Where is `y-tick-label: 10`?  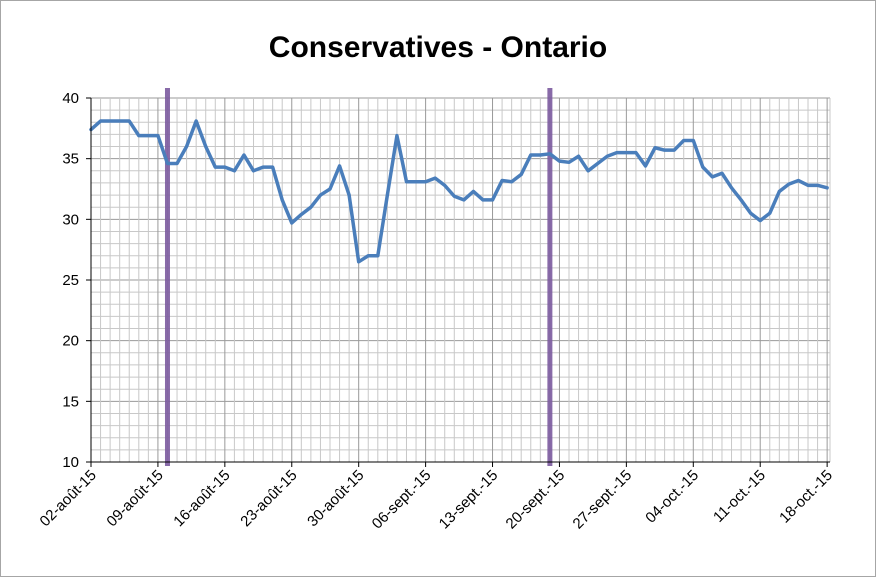 y-tick-label: 10 is located at coordinates (70, 462).